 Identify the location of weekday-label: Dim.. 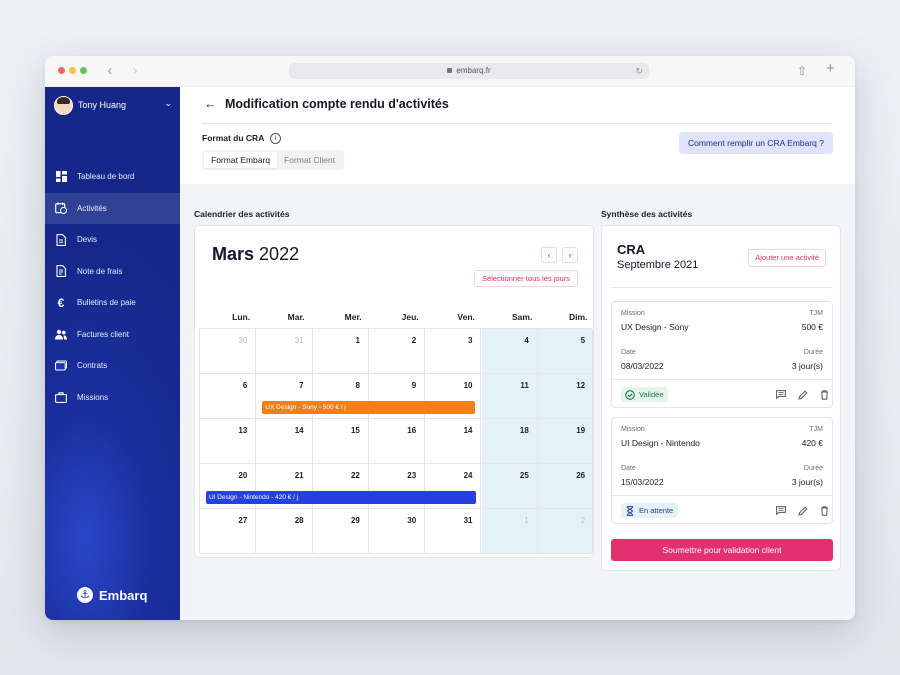
(578, 317).